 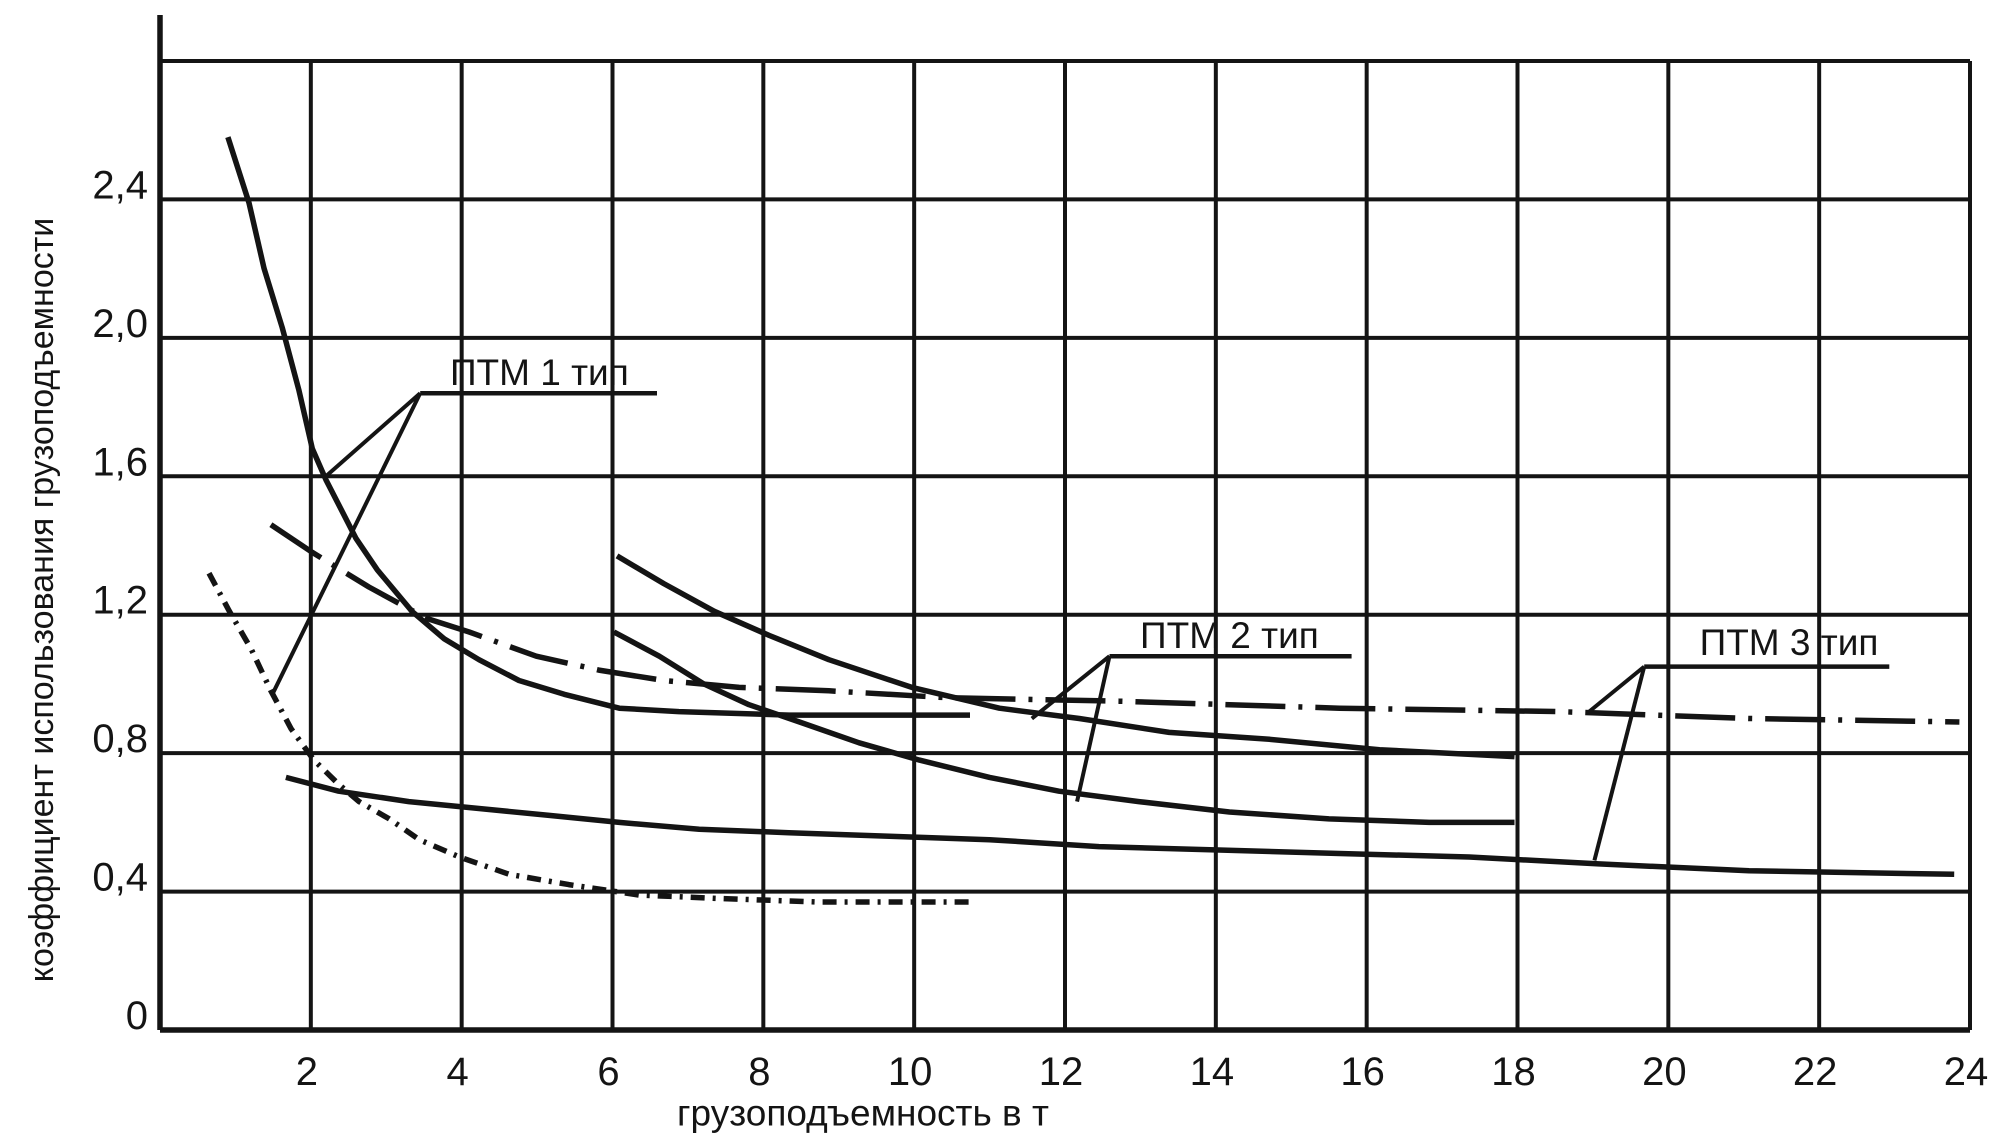 I want to click on curve-ptm1-curve-b, so click(x=590, y=738).